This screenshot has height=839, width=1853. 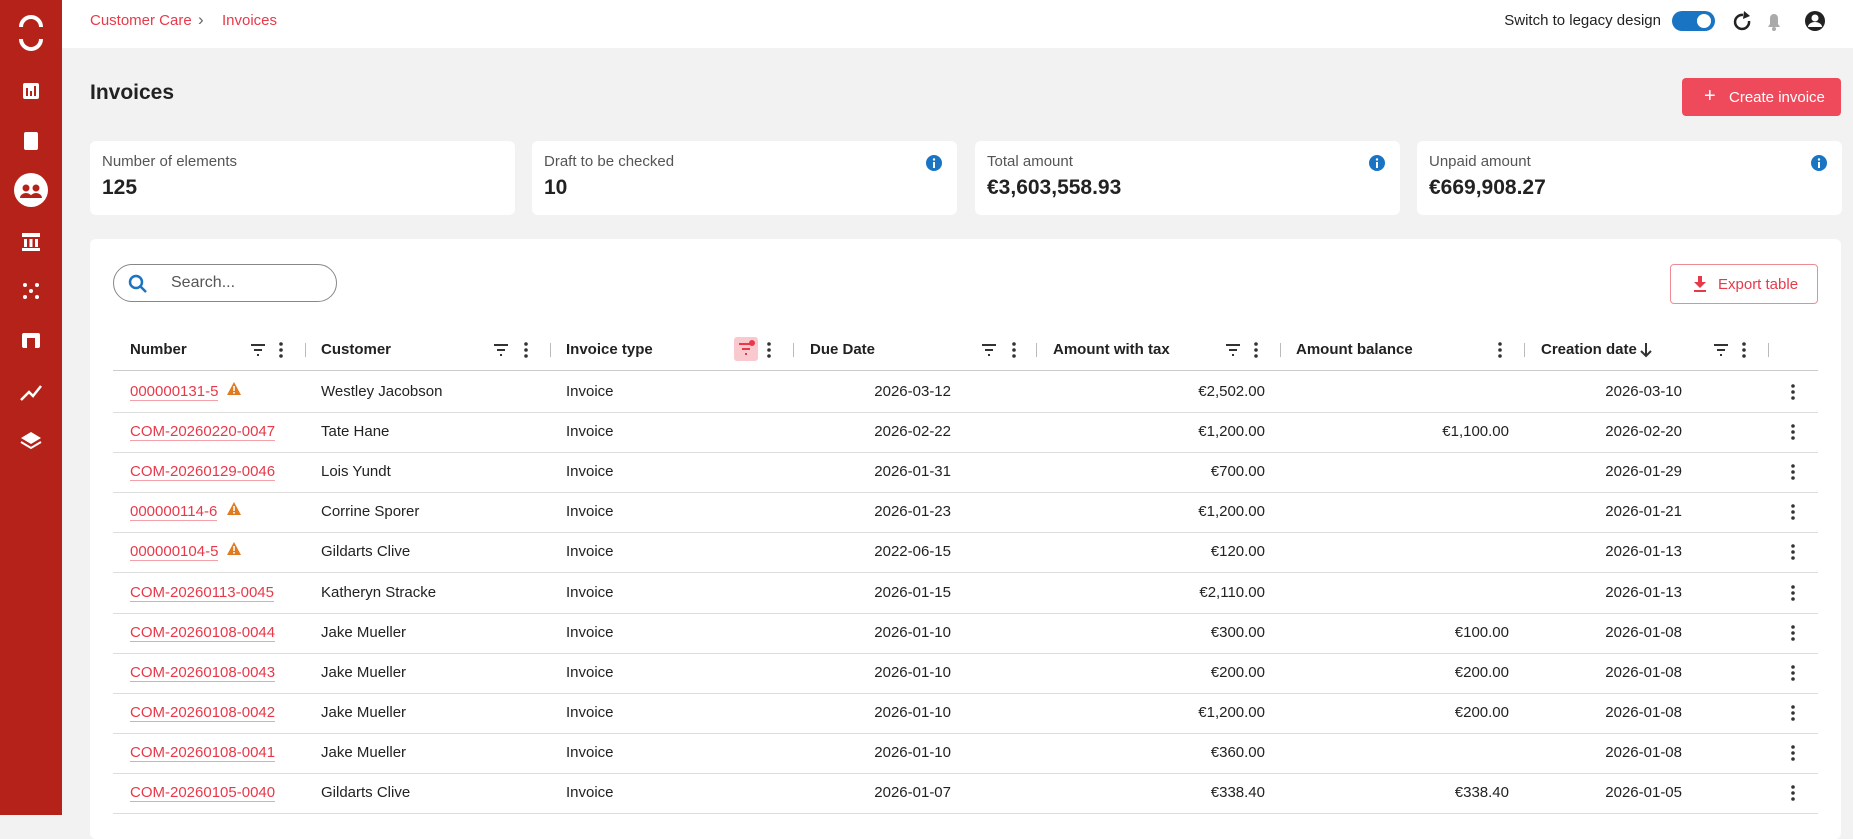 I want to click on invoice-link: COM-20260108-0043, so click(x=203, y=672).